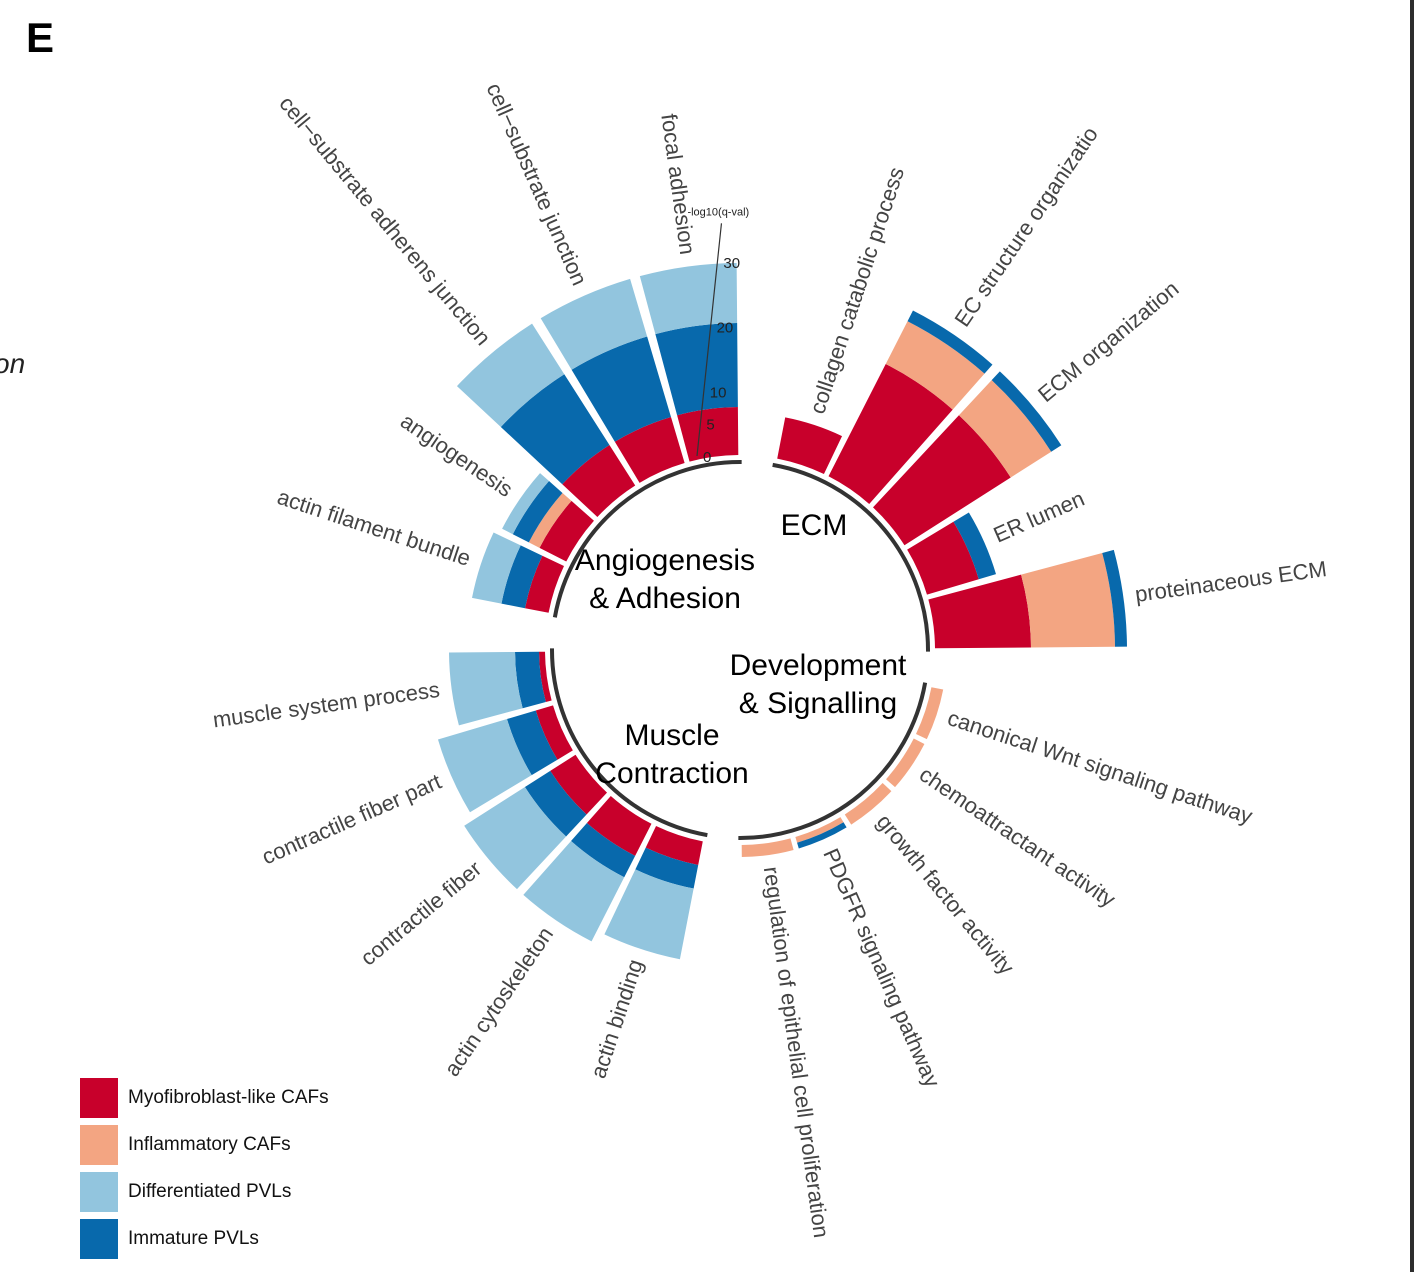 The height and width of the screenshot is (1272, 1418). I want to click on term-label: proteinaceous ECM, so click(1230, 581).